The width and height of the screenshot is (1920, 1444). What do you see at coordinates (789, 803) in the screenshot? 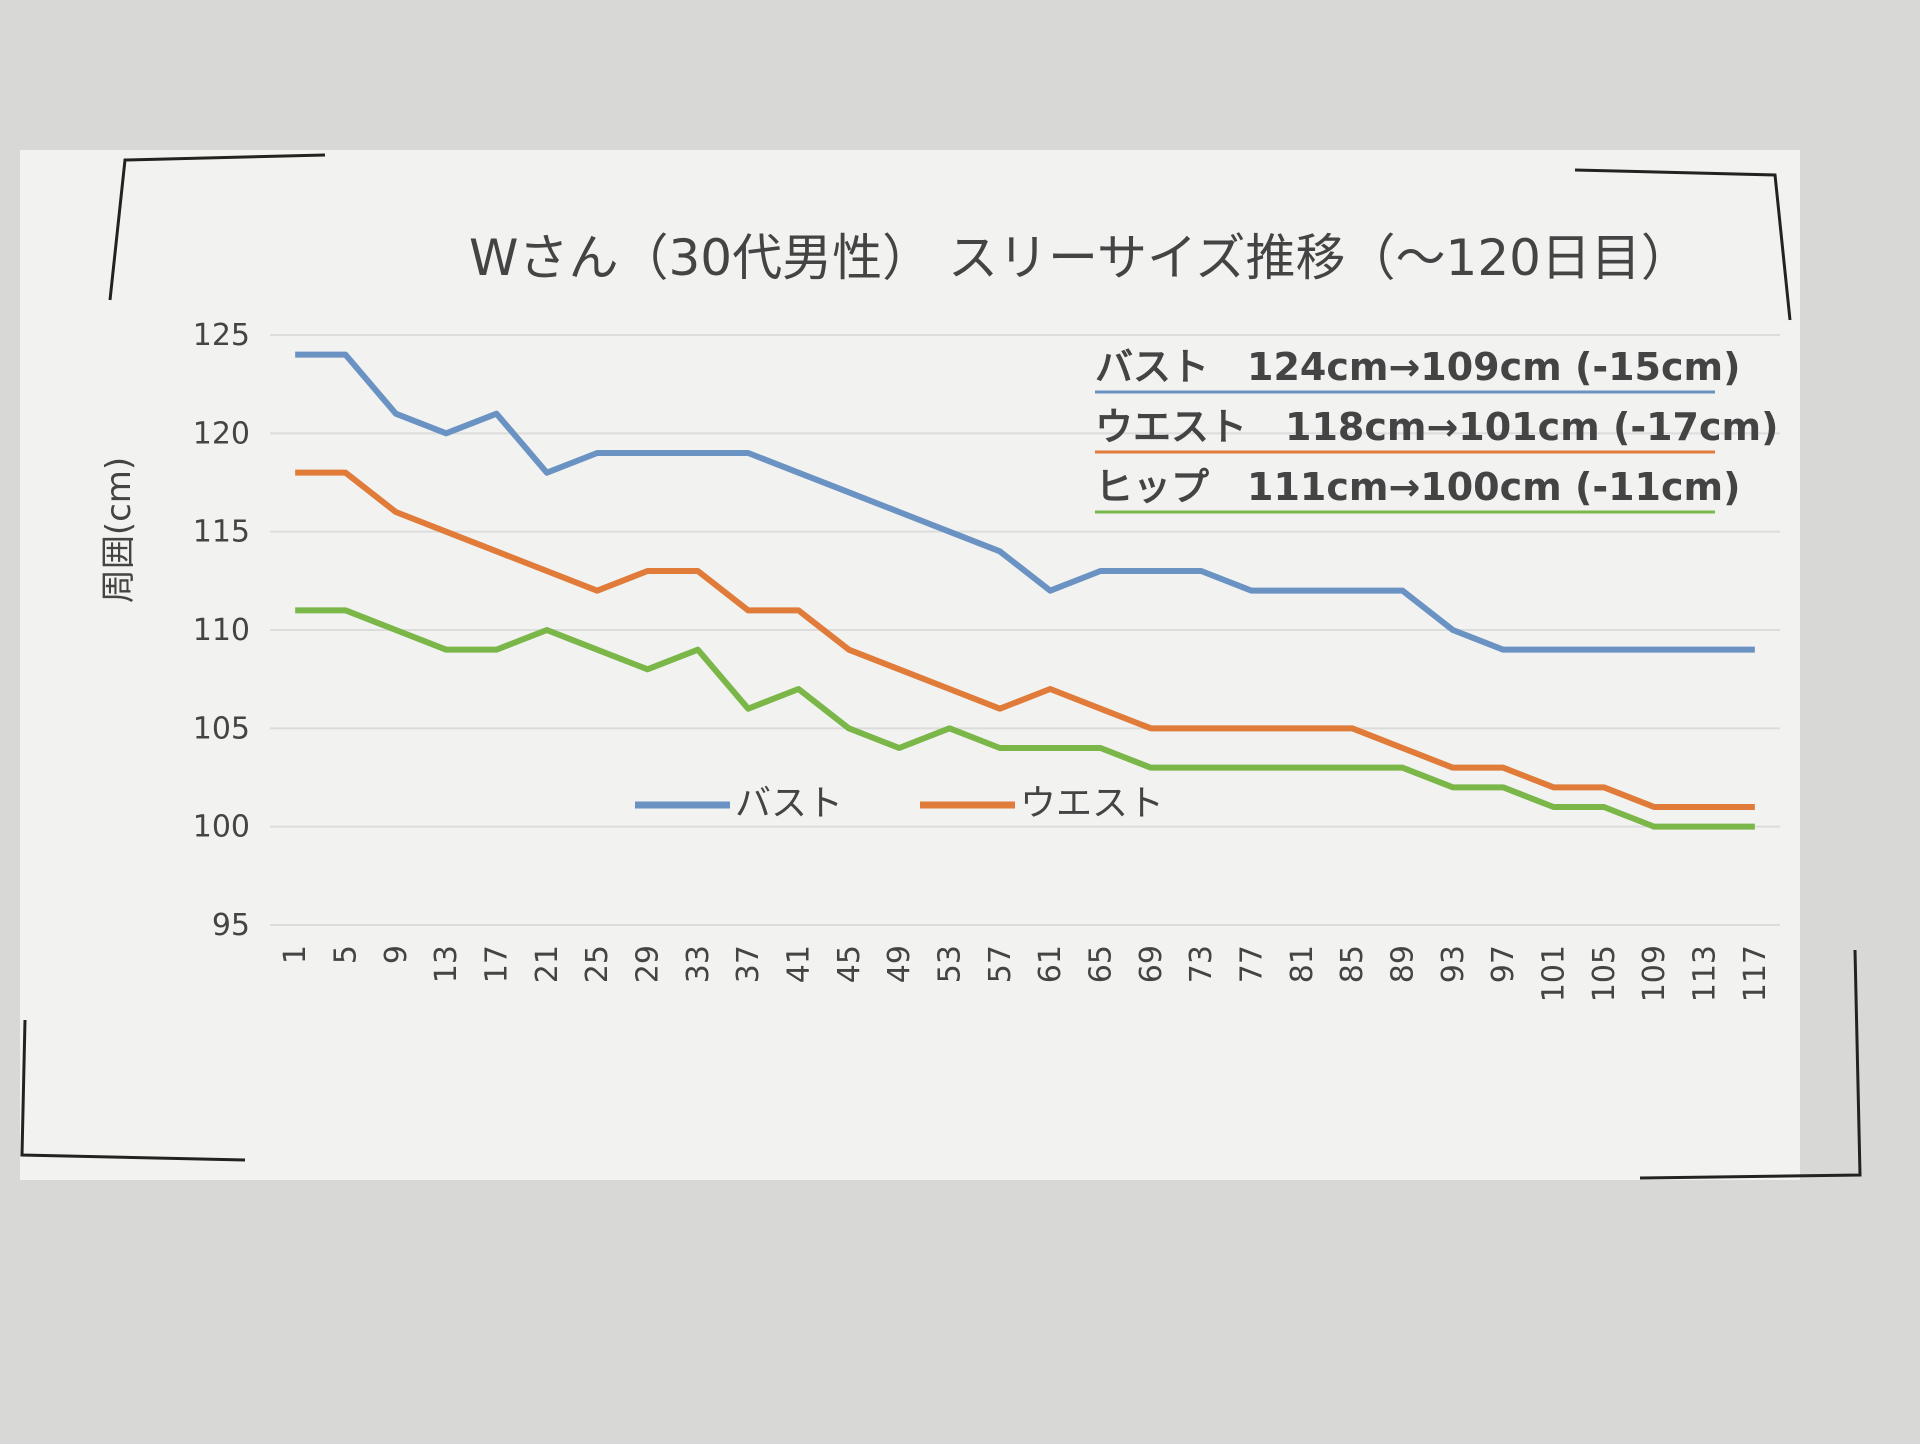
I see `legend-label: バスト` at bounding box center [789, 803].